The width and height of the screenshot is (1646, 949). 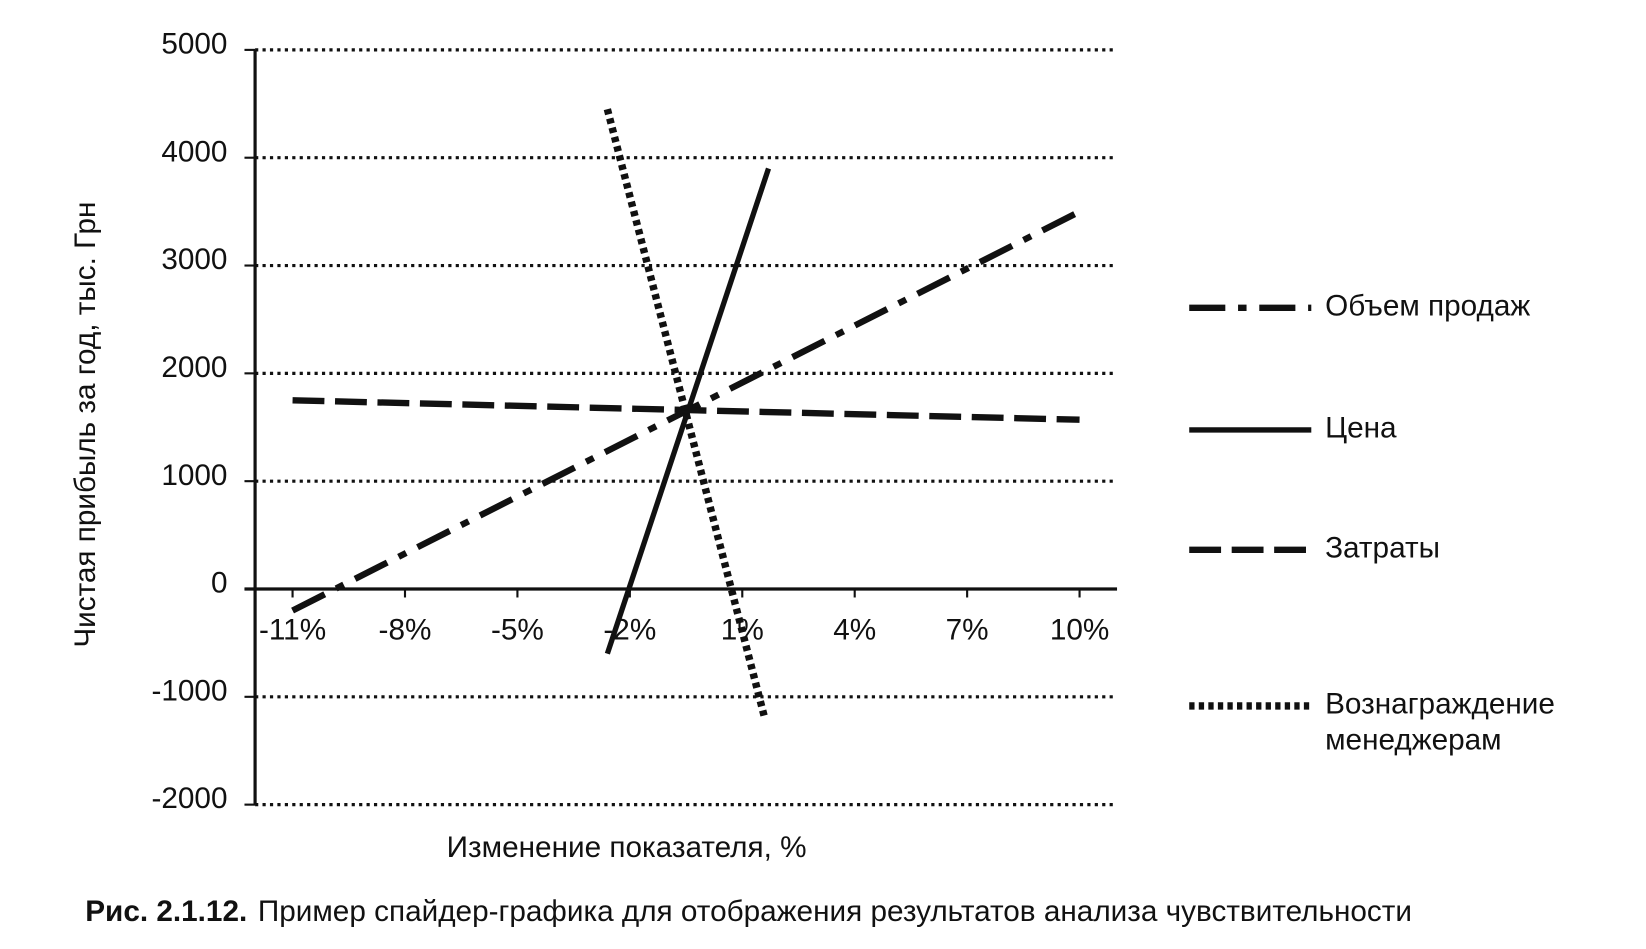 I want to click on legend-label: Затраты, so click(x=1382, y=547).